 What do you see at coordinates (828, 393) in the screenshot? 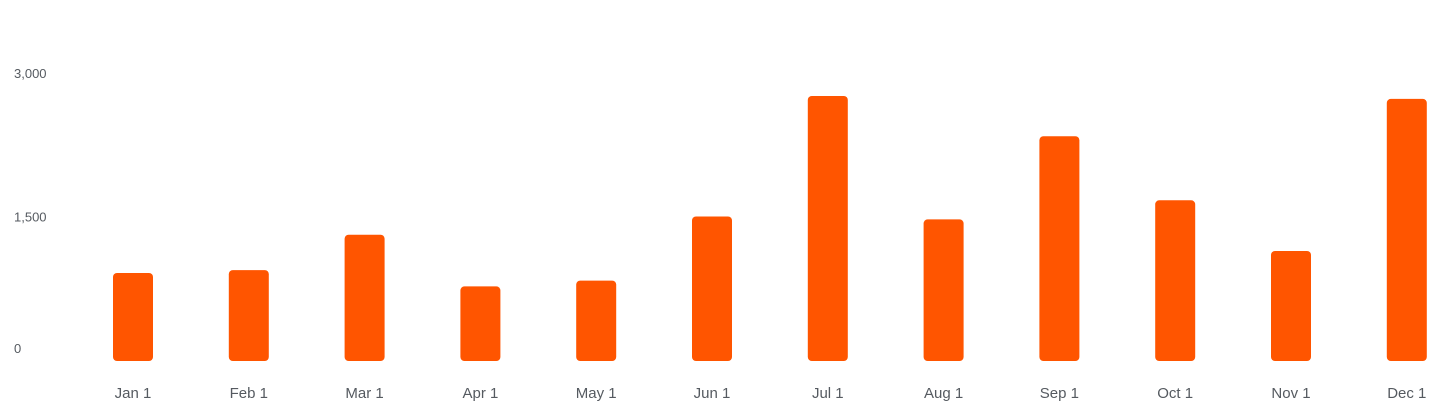
I see `x-tick-label: Jul 1` at bounding box center [828, 393].